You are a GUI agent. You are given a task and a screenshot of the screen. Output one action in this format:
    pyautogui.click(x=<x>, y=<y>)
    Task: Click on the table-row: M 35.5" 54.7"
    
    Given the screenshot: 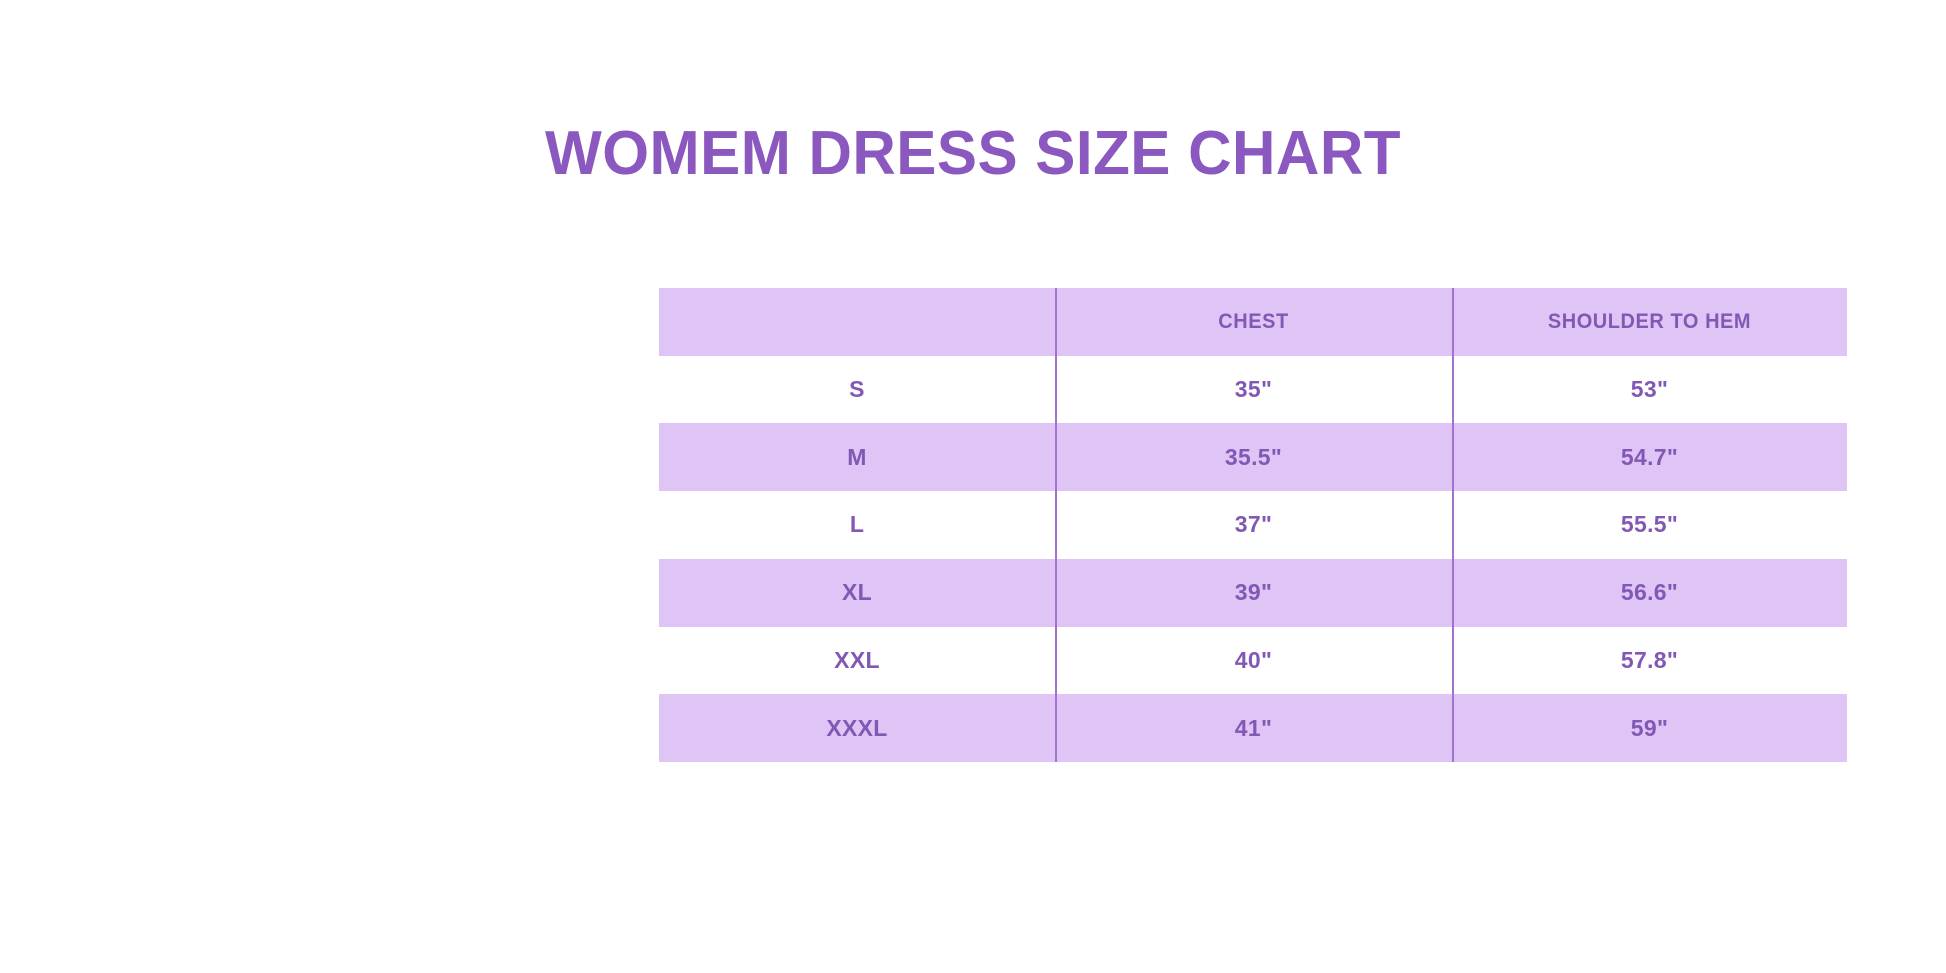 What is the action you would take?
    pyautogui.click(x=1253, y=457)
    